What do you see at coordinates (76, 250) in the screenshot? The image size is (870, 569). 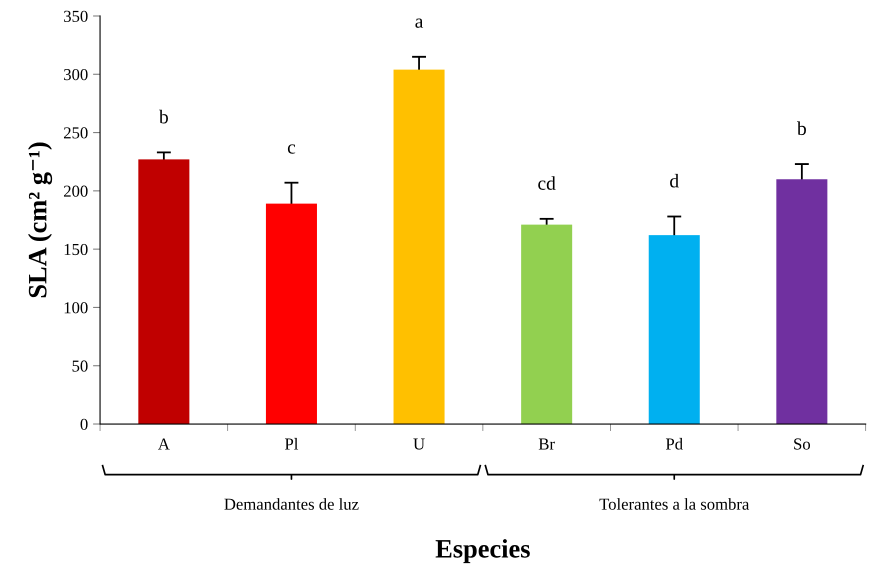 I see `y-tick-label: 150` at bounding box center [76, 250].